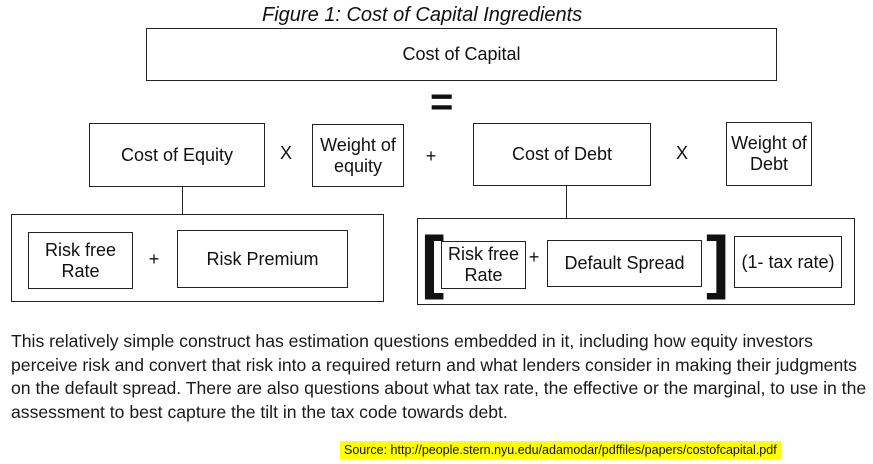 This screenshot has width=873, height=464. Describe the element at coordinates (442, 102) in the screenshot. I see `equals-sign: =` at that location.